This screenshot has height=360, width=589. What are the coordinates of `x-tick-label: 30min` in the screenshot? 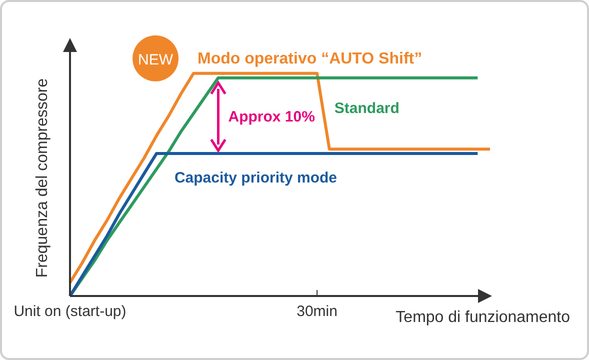 It's located at (317, 311).